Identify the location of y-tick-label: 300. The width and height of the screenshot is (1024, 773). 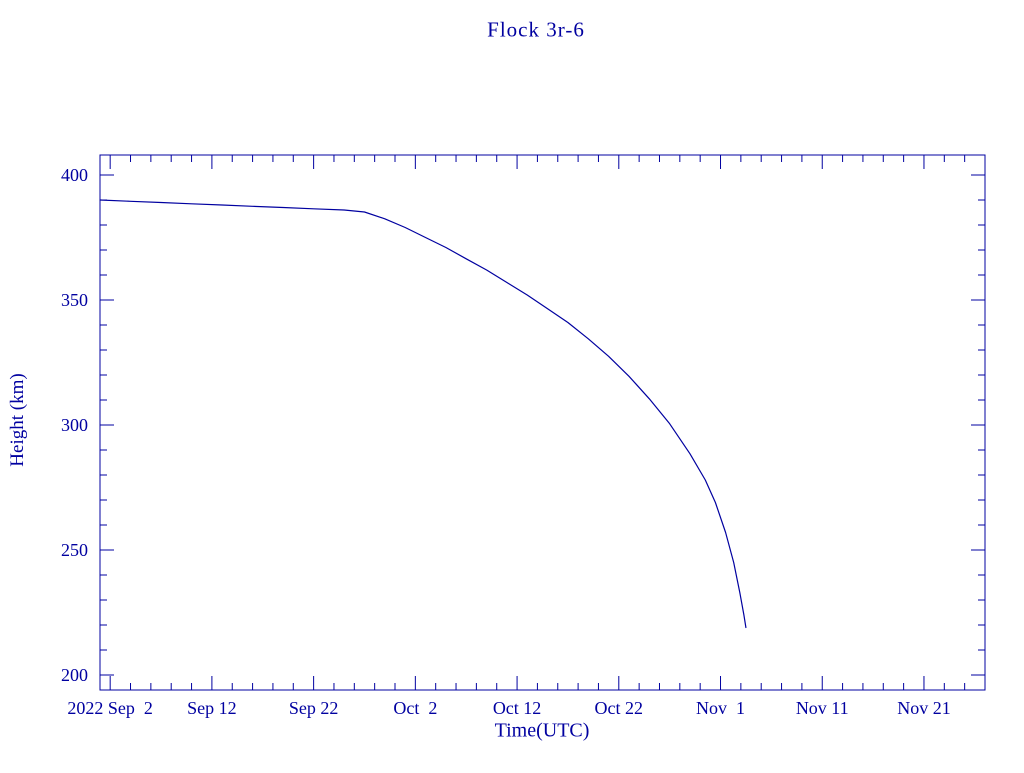
(74, 425).